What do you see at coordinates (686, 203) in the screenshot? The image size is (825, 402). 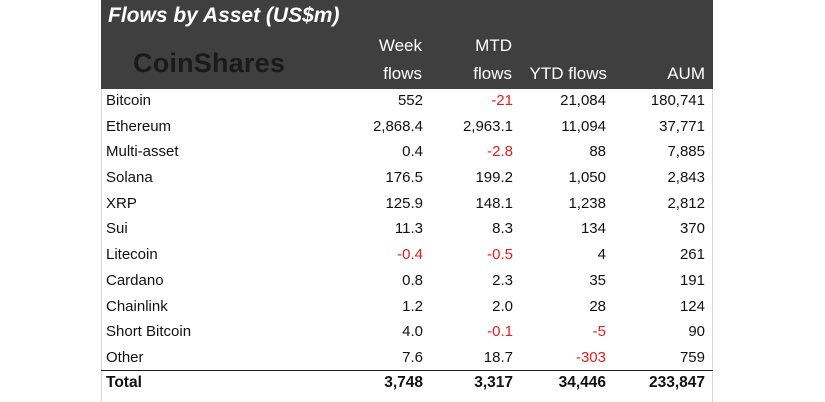 I see `aum-value: 2,812` at bounding box center [686, 203].